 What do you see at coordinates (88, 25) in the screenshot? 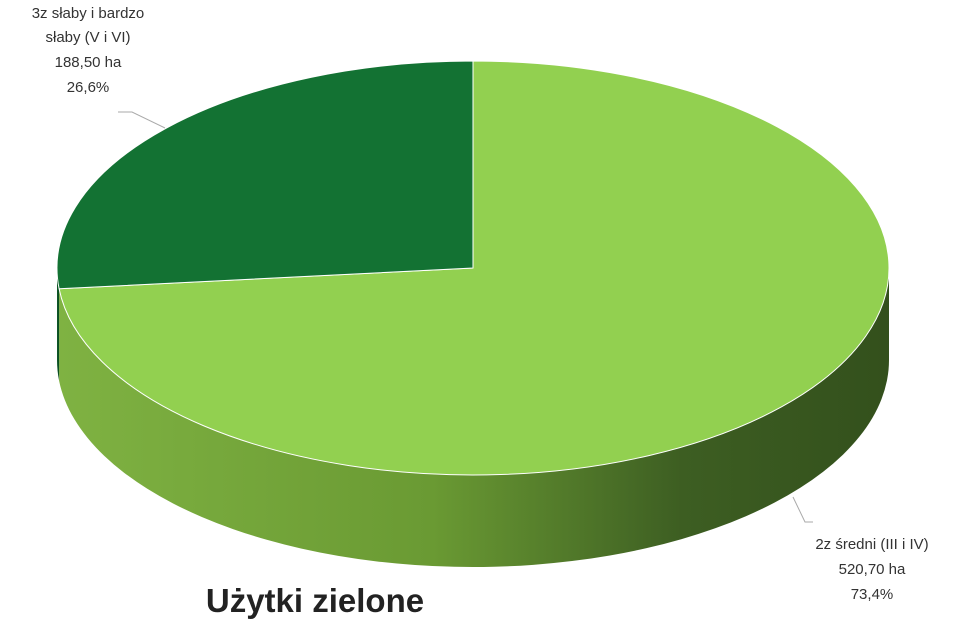
I see `label-category: 3z słaby i bardzo słaby (V i VI)` at bounding box center [88, 25].